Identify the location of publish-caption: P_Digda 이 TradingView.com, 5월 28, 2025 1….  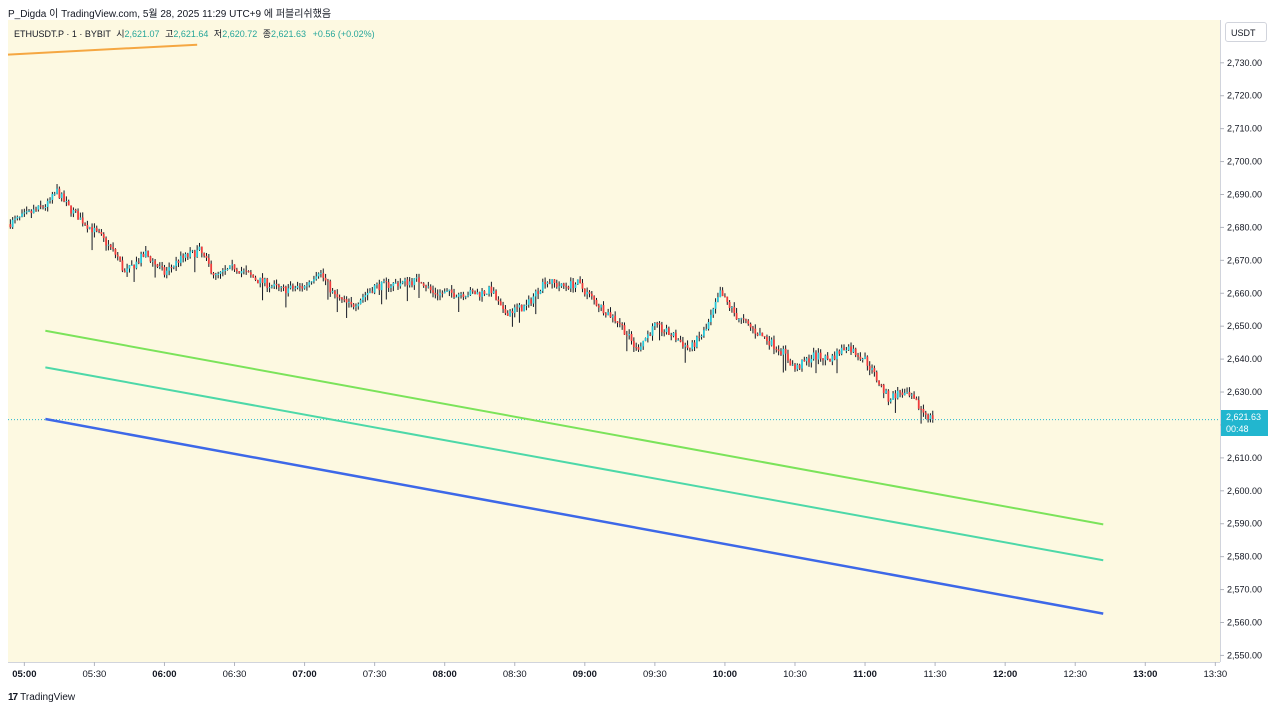
(170, 14).